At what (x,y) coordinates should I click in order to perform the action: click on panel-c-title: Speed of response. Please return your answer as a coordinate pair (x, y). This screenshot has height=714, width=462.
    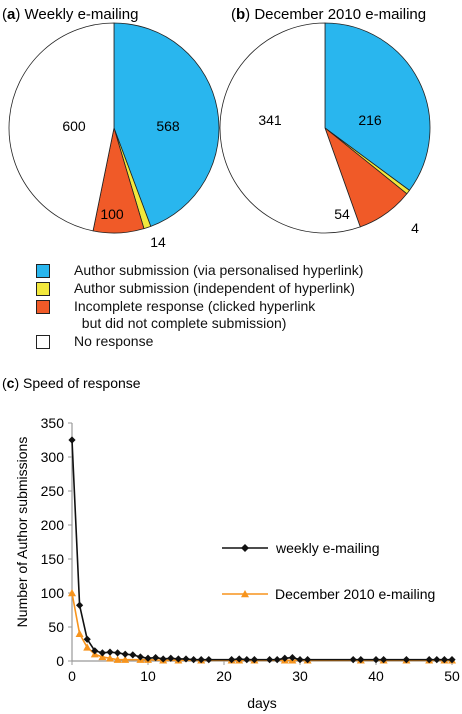
    Looking at the image, I should click on (82, 383).